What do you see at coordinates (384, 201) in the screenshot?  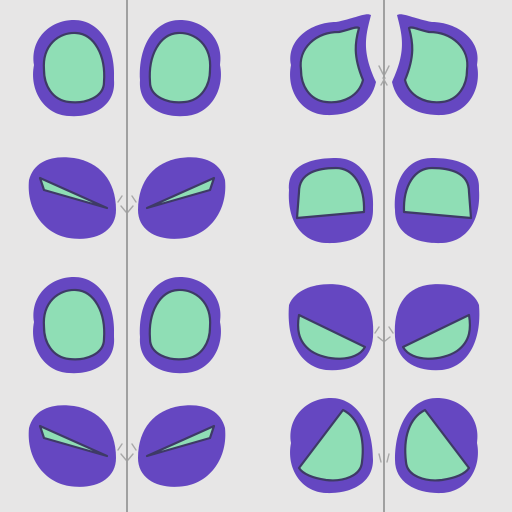 I see `expression-cell-half-closed-lid` at bounding box center [384, 201].